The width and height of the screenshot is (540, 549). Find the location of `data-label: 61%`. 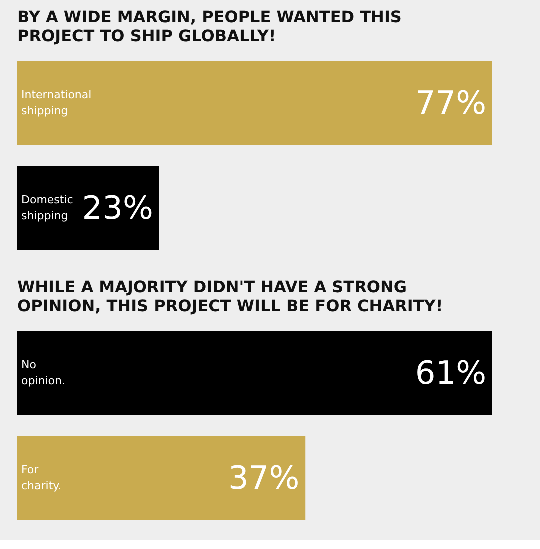

data-label: 61% is located at coordinates (450, 373).